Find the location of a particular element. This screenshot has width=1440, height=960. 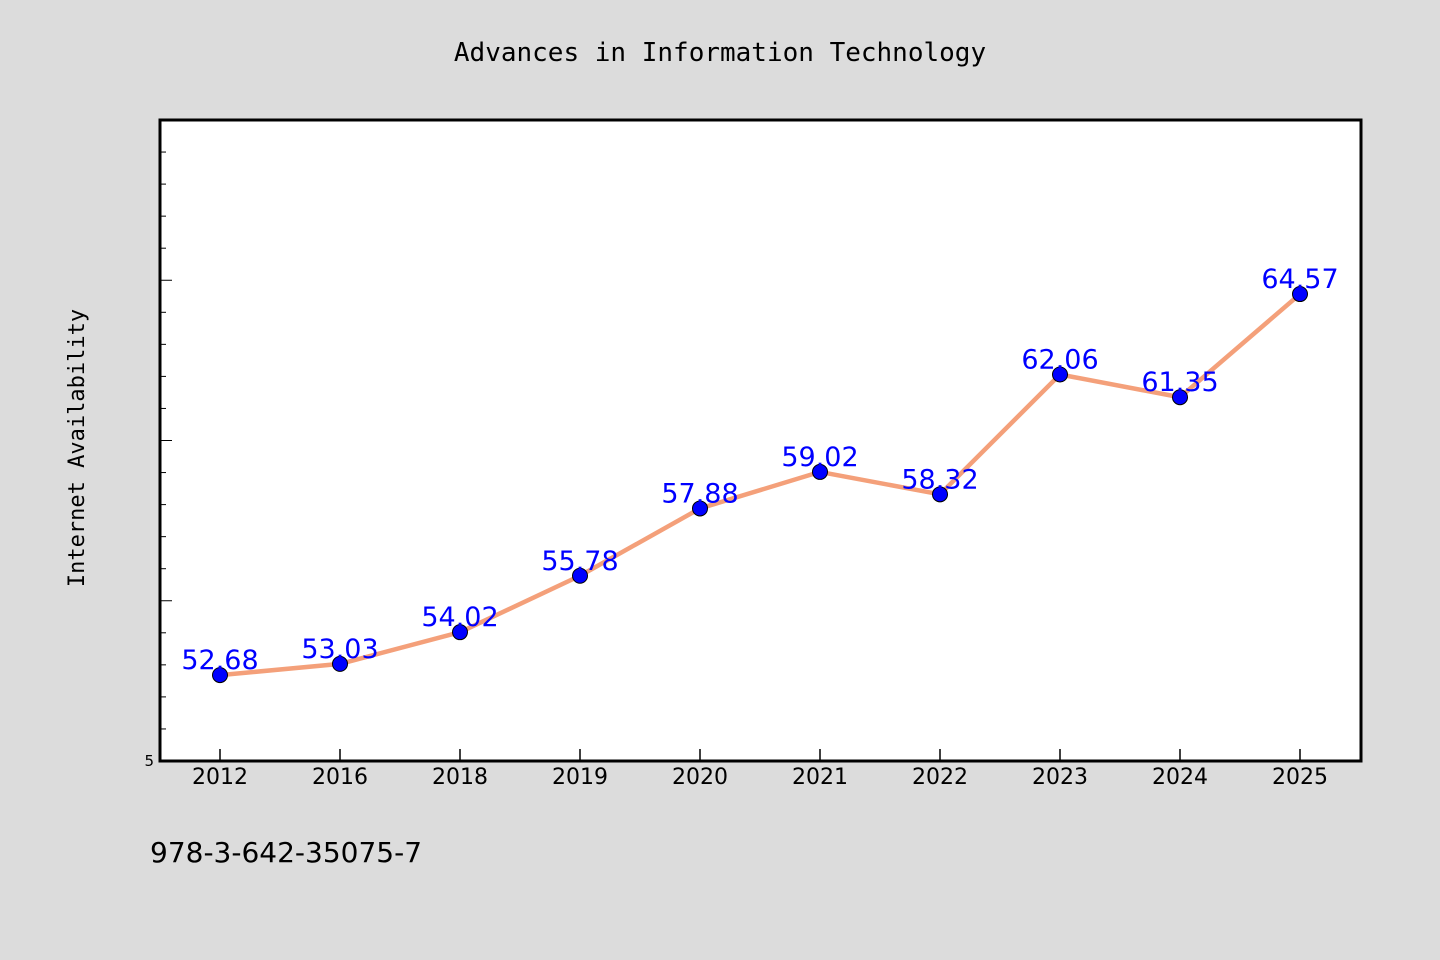

data-label: 53.03 is located at coordinates (339, 649).